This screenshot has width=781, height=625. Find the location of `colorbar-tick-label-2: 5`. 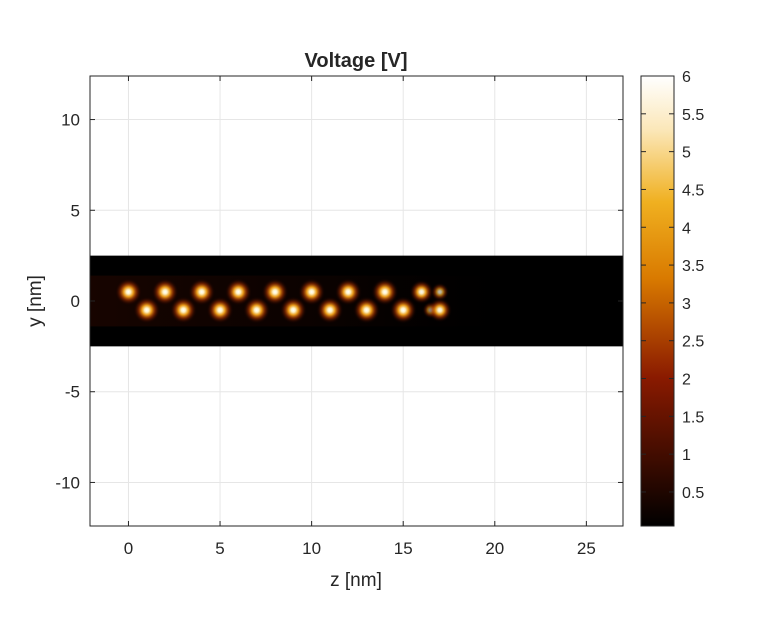

colorbar-tick-label-2: 5 is located at coordinates (686, 153).